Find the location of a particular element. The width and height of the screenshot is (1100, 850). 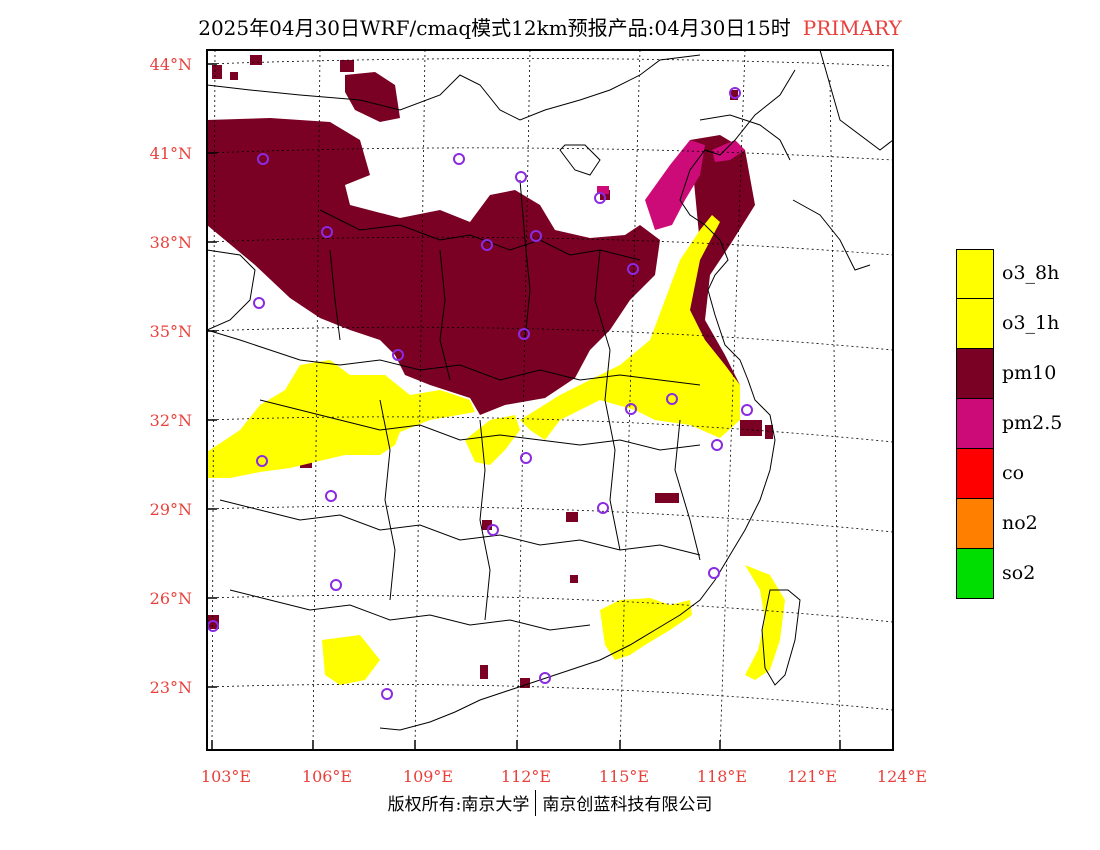

pollutant-legend: o3_8h o3_1h pm10 pm2.5 co no2 so2 is located at coordinates (1026, 424).